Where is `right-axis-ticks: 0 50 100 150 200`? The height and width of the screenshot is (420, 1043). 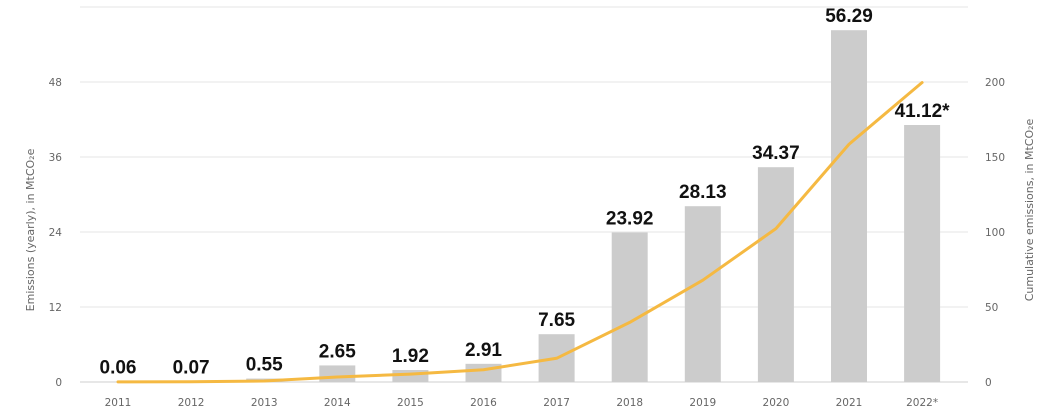
right-axis-ticks: 0 50 100 150 200 is located at coordinates (995, 233).